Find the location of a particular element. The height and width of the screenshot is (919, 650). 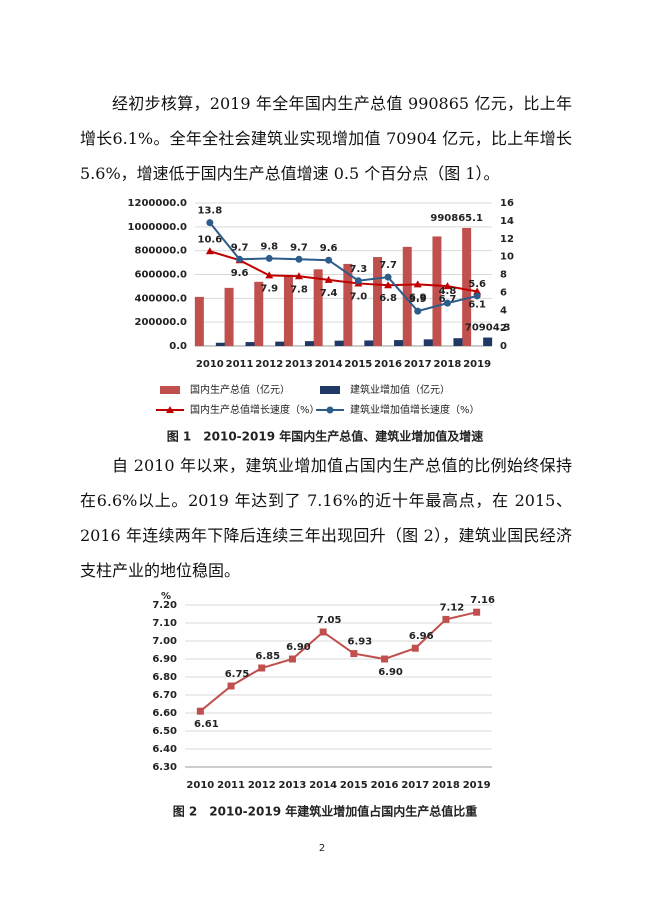

y-tick-label: 6.60 is located at coordinates (164, 713).